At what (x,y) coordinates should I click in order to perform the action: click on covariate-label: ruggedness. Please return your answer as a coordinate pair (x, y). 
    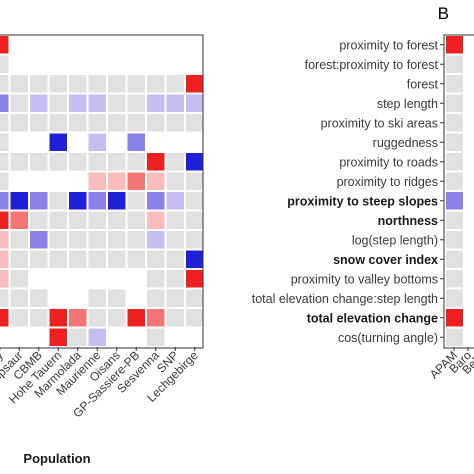
    Looking at the image, I should click on (405, 143).